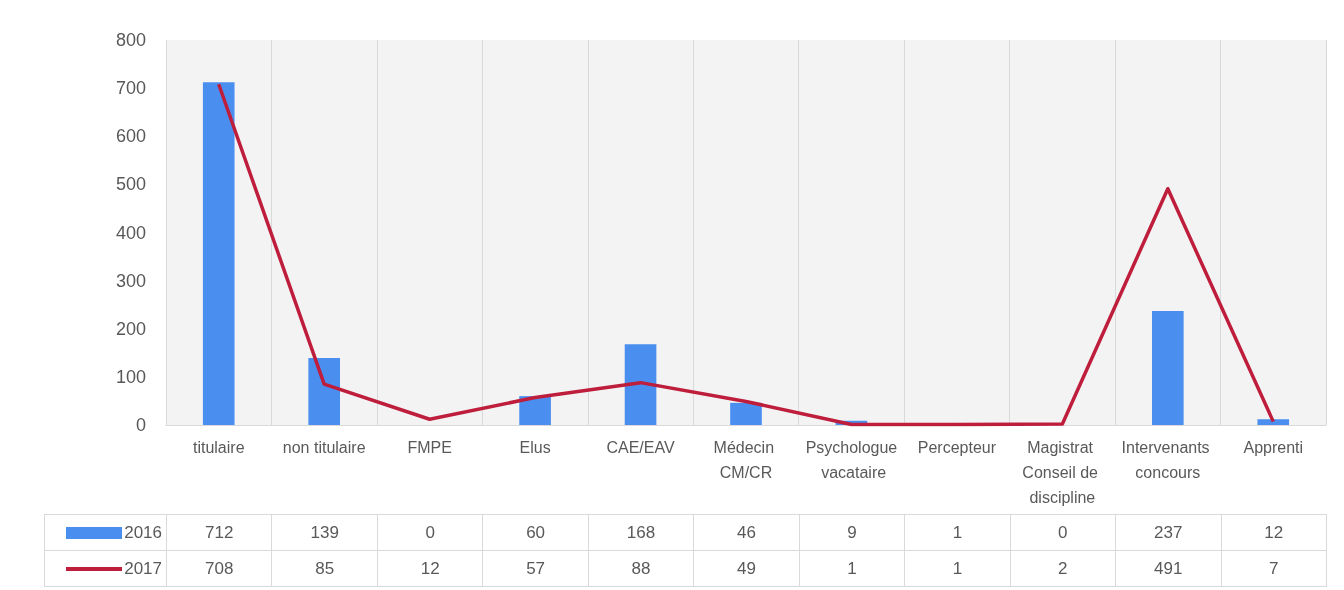  I want to click on data-label: 9, so click(852, 532).